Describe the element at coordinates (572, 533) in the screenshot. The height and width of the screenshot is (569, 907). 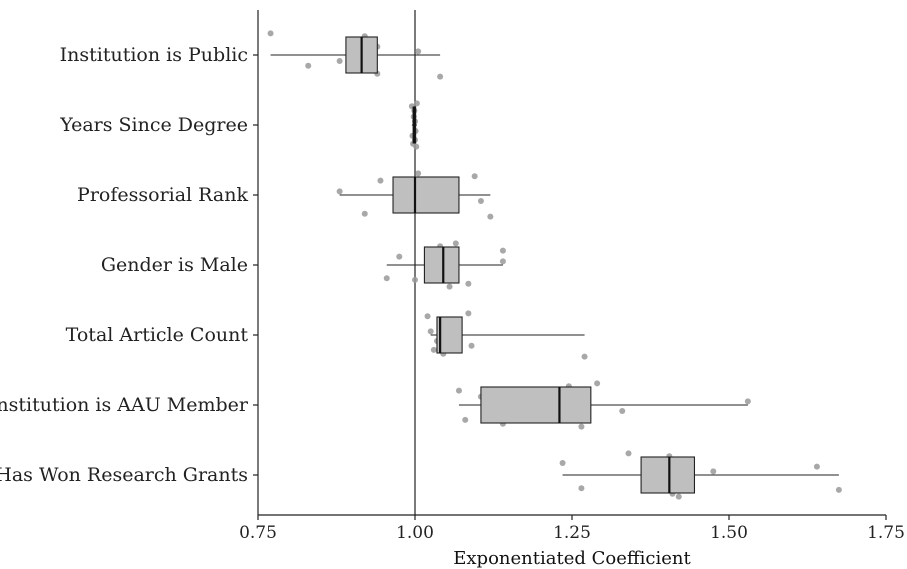
I see `x-tick-label: 1.25` at that location.